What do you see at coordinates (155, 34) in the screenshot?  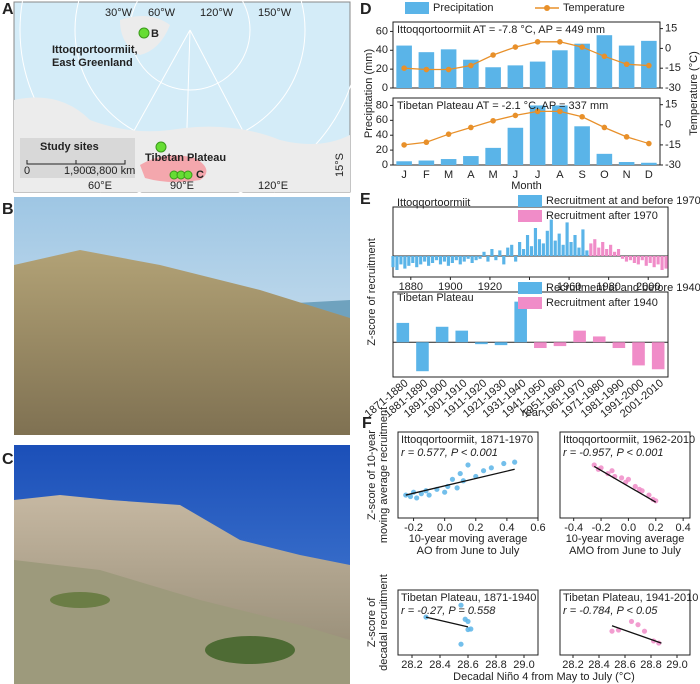 I see `site-label: B` at bounding box center [155, 34].